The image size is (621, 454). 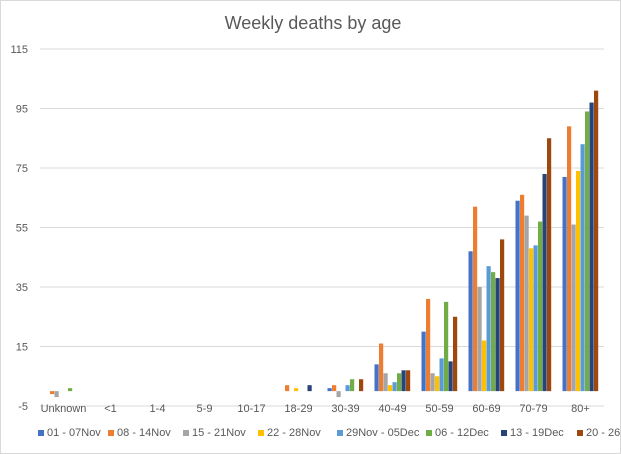 What do you see at coordinates (22, 169) in the screenshot?
I see `y-tick-label: 75` at bounding box center [22, 169].